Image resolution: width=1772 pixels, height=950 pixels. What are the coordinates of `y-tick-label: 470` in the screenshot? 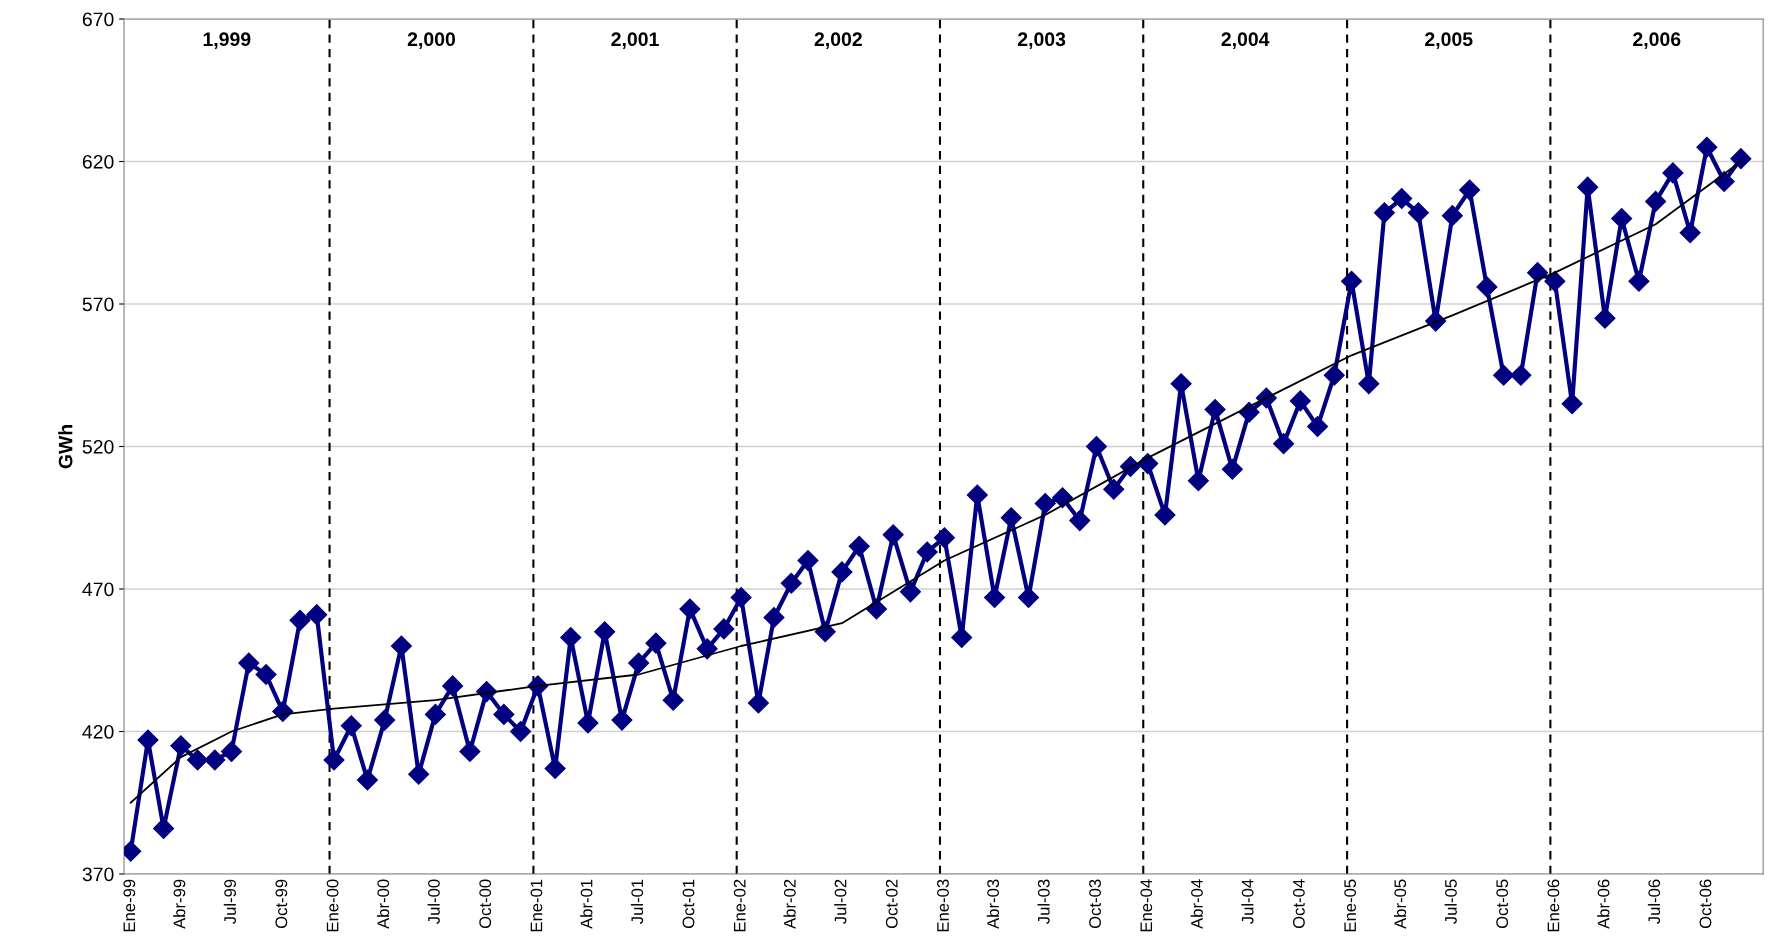 It's located at (98, 589).